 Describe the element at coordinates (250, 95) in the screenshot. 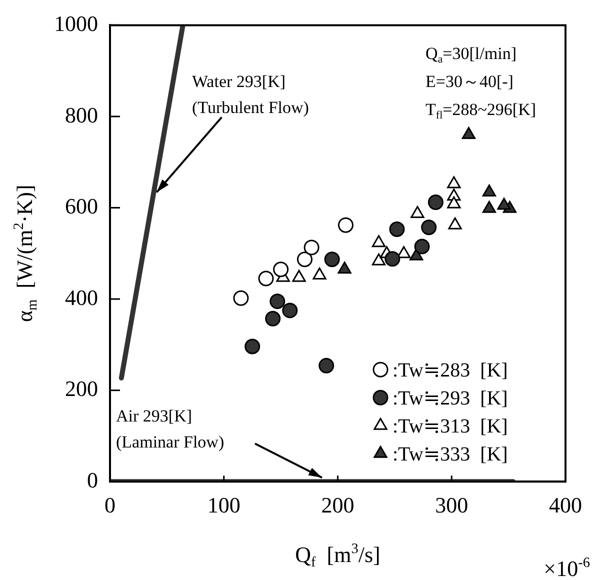

I see `annotation: Water 293[K] (Turbulent Flow)` at that location.